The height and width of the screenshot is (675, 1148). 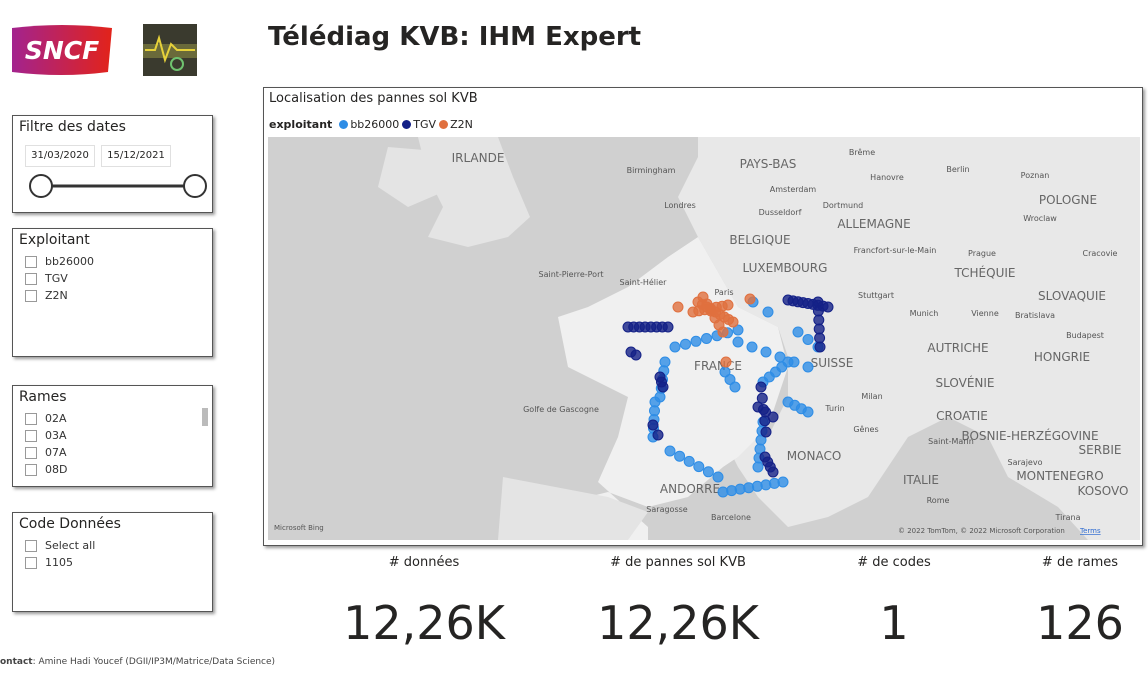 I want to click on panel-title: Exploitant, so click(x=54, y=240).